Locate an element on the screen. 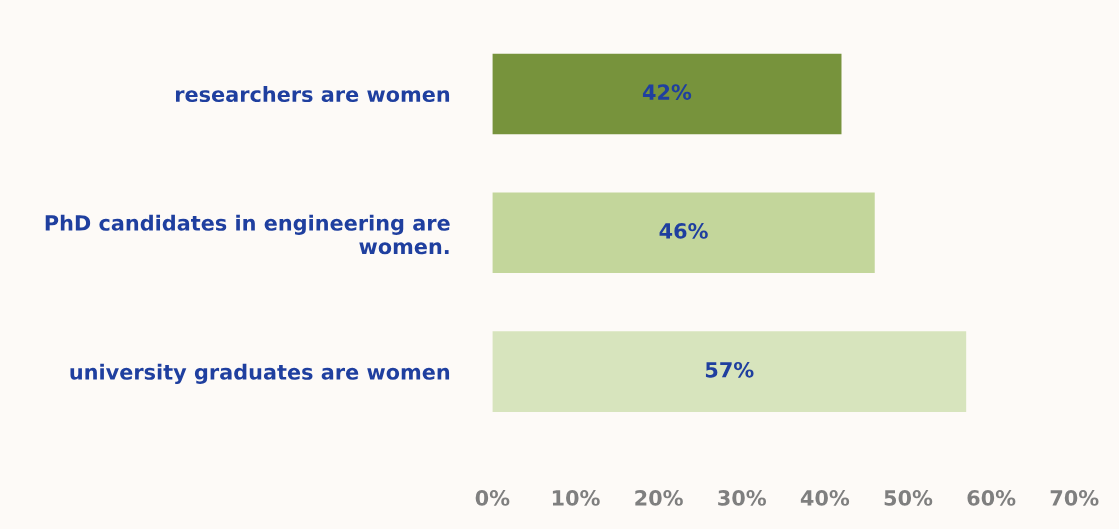 The height and width of the screenshot is (529, 1119). data-label: 42% is located at coordinates (667, 92).